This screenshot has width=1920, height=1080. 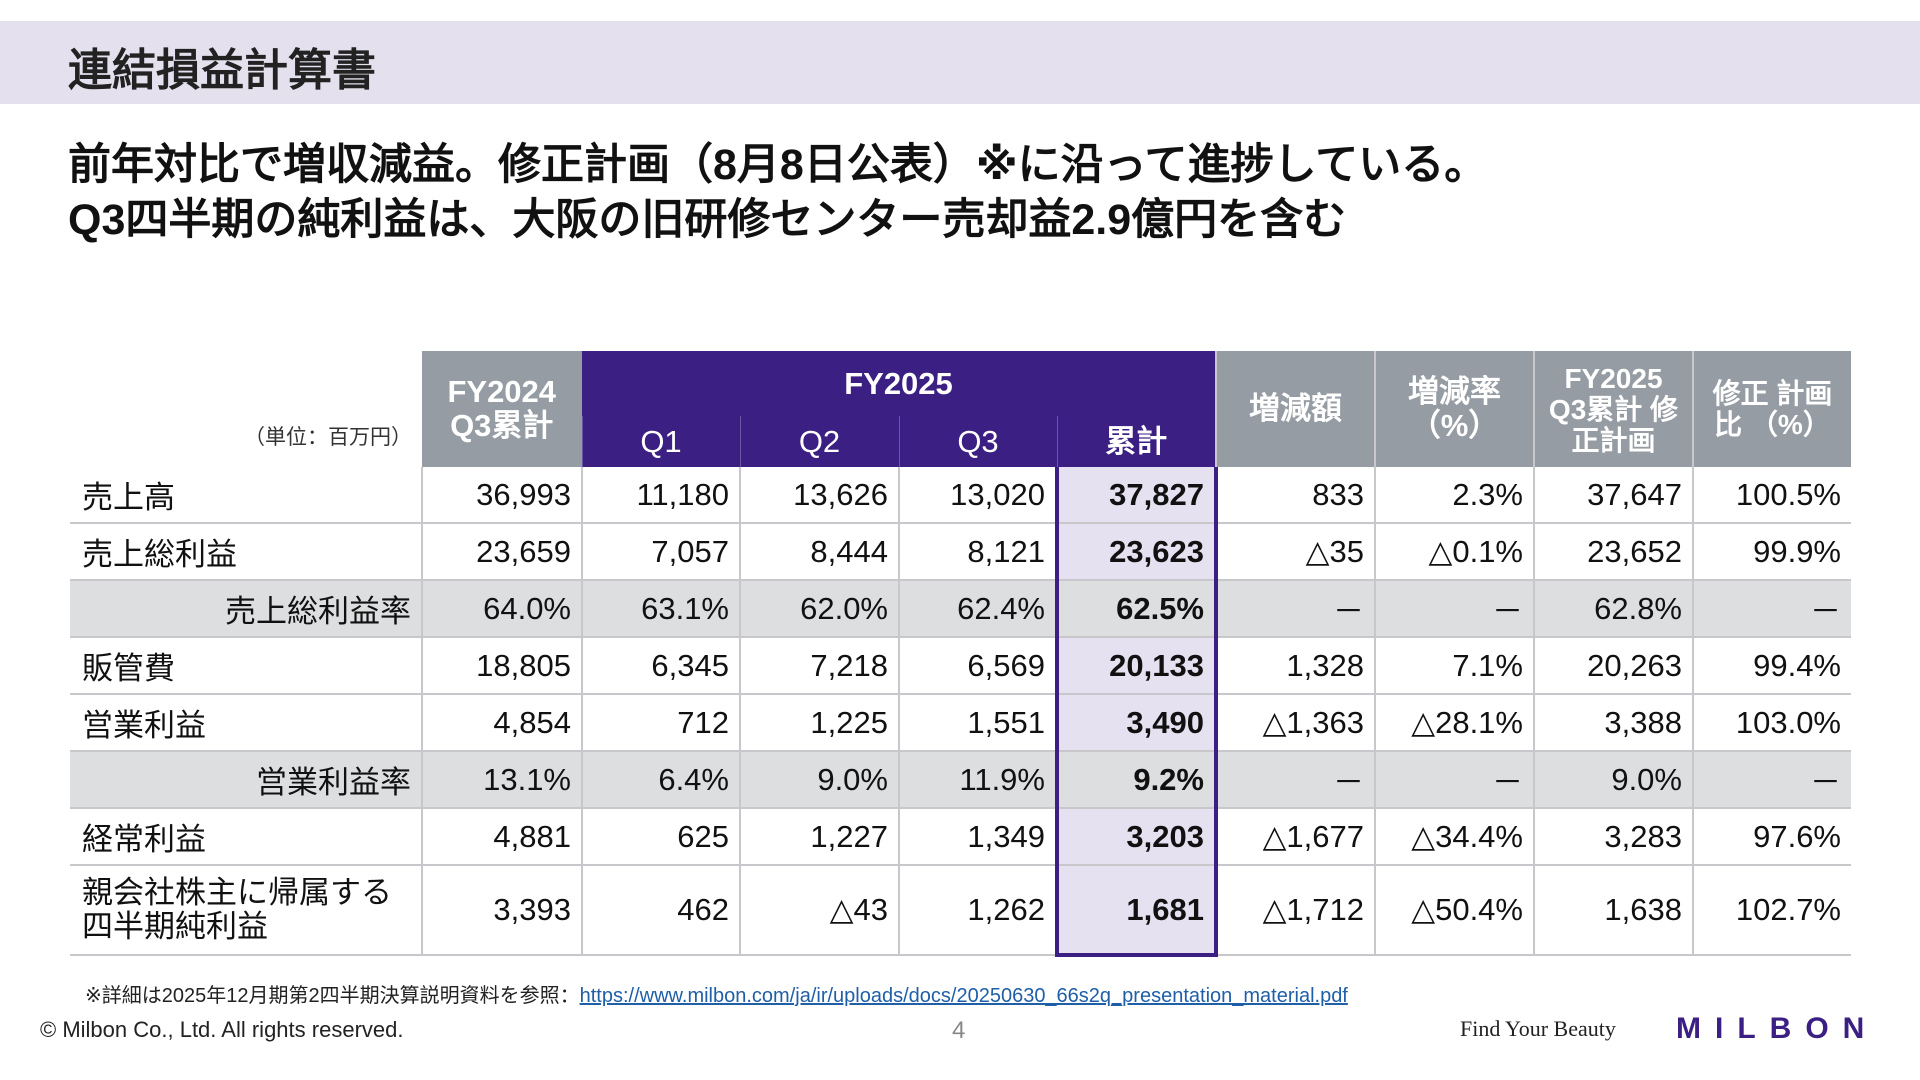 I want to click on cell-value: 712, so click(x=660, y=723).